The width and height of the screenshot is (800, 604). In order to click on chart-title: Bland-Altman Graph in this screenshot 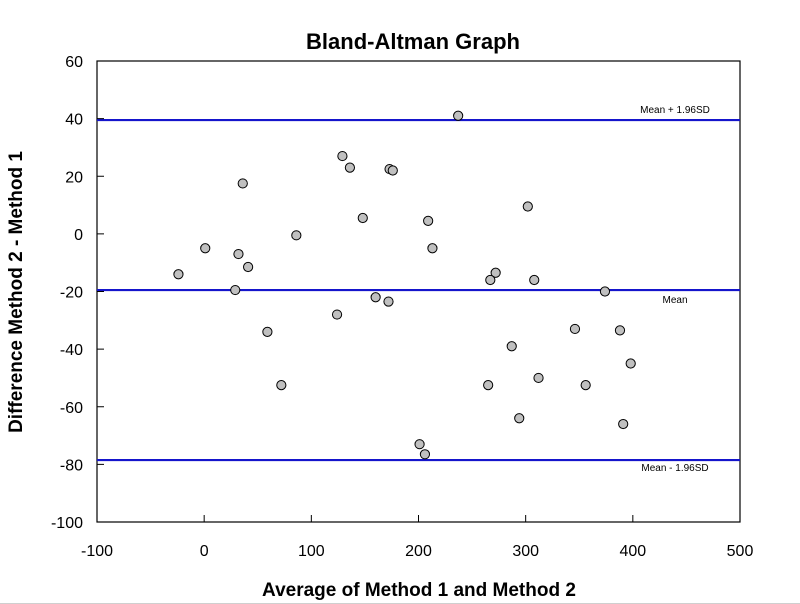, I will do `click(413, 41)`.